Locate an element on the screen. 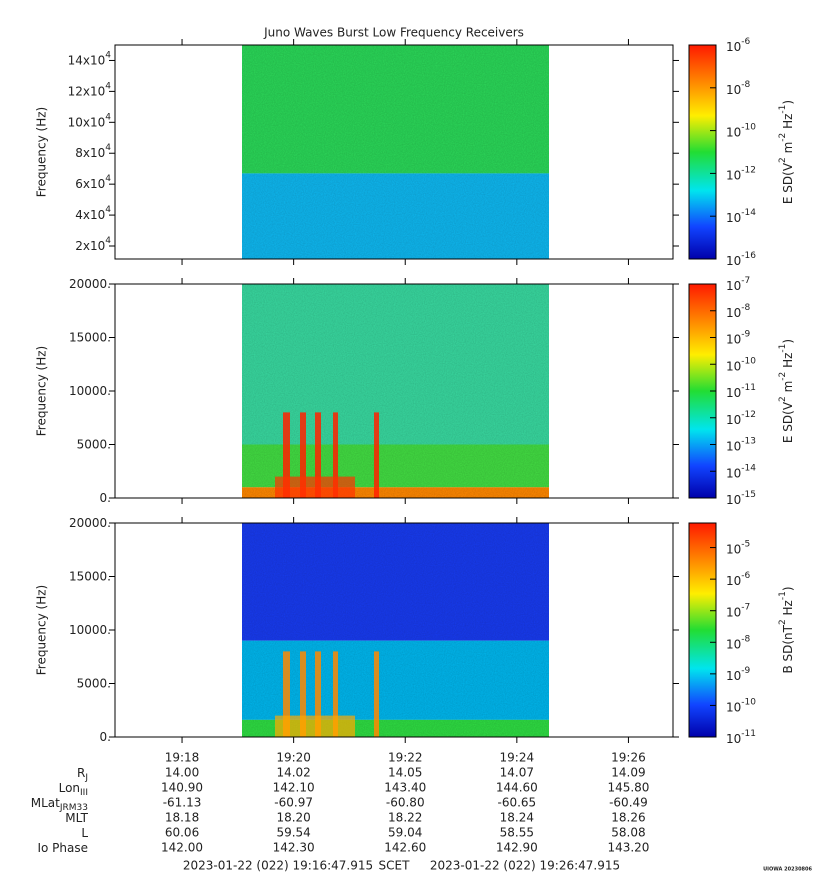 The width and height of the screenshot is (815, 880). ephemeris-value: 18.24 is located at coordinates (517, 818).